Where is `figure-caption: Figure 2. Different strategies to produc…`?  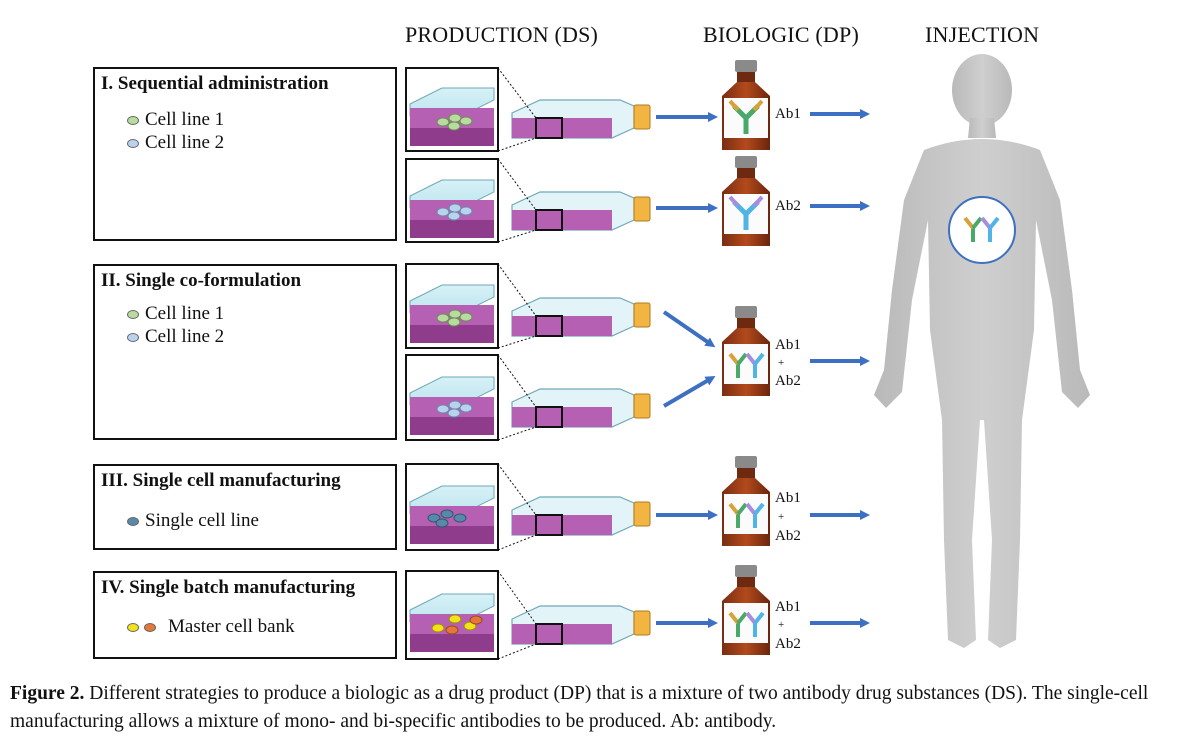
figure-caption: Figure 2. Different strategies to produc… is located at coordinates (592, 708).